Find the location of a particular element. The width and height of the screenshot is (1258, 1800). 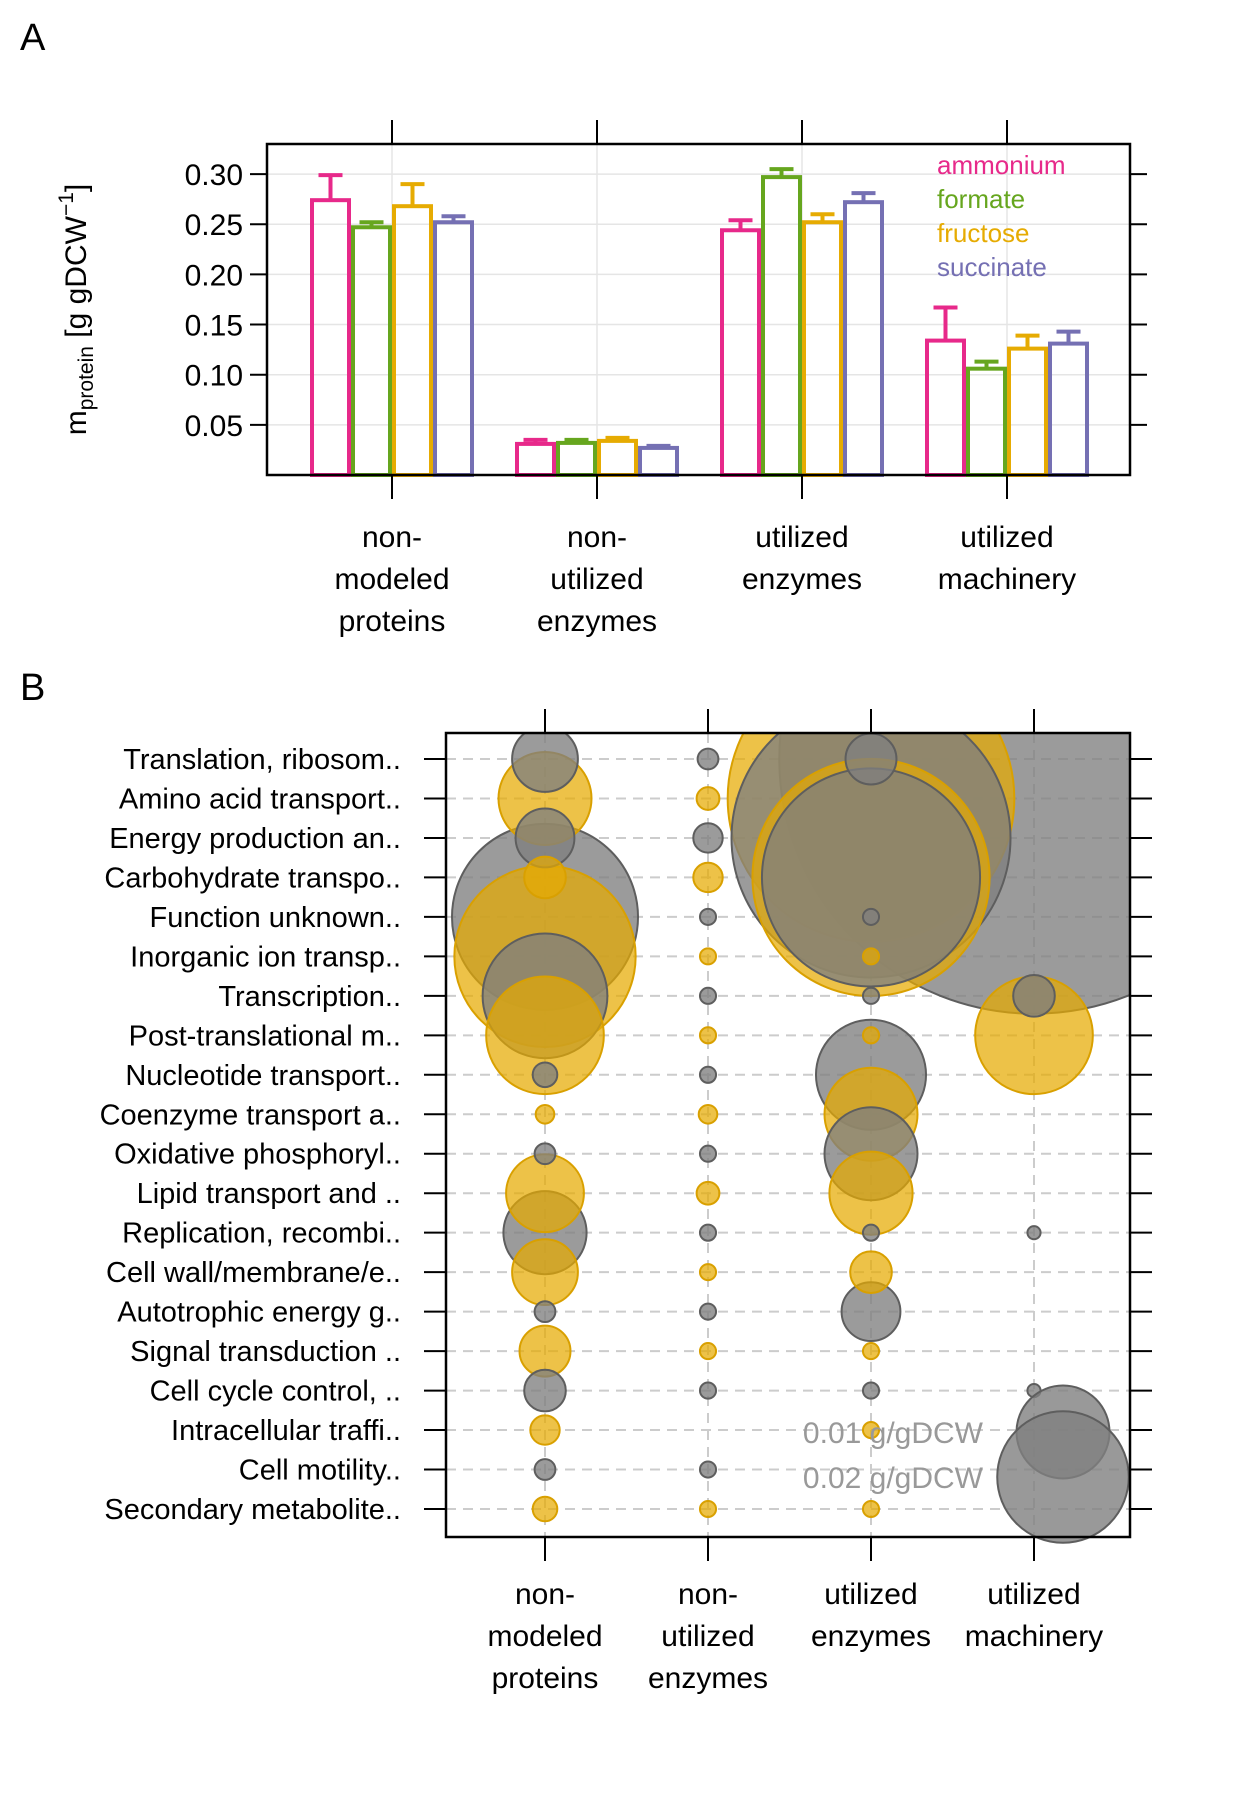

bubble-size-legend: 0.01 g/gDCW 0.02 g/gDCW is located at coordinates (966, 1464).